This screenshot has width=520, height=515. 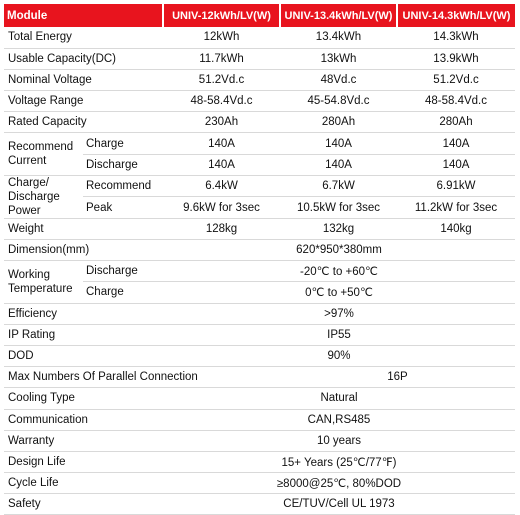 What do you see at coordinates (339, 356) in the screenshot?
I see `cell-value: 90%` at bounding box center [339, 356].